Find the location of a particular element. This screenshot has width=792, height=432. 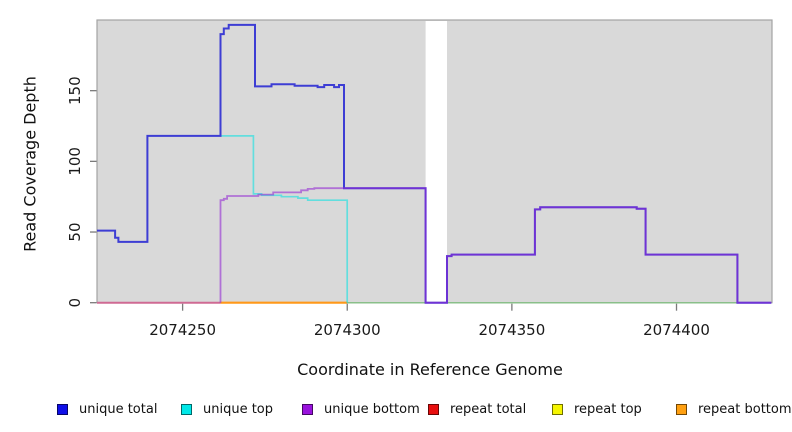

legend-label-unique-top: unique top is located at coordinates (238, 409).